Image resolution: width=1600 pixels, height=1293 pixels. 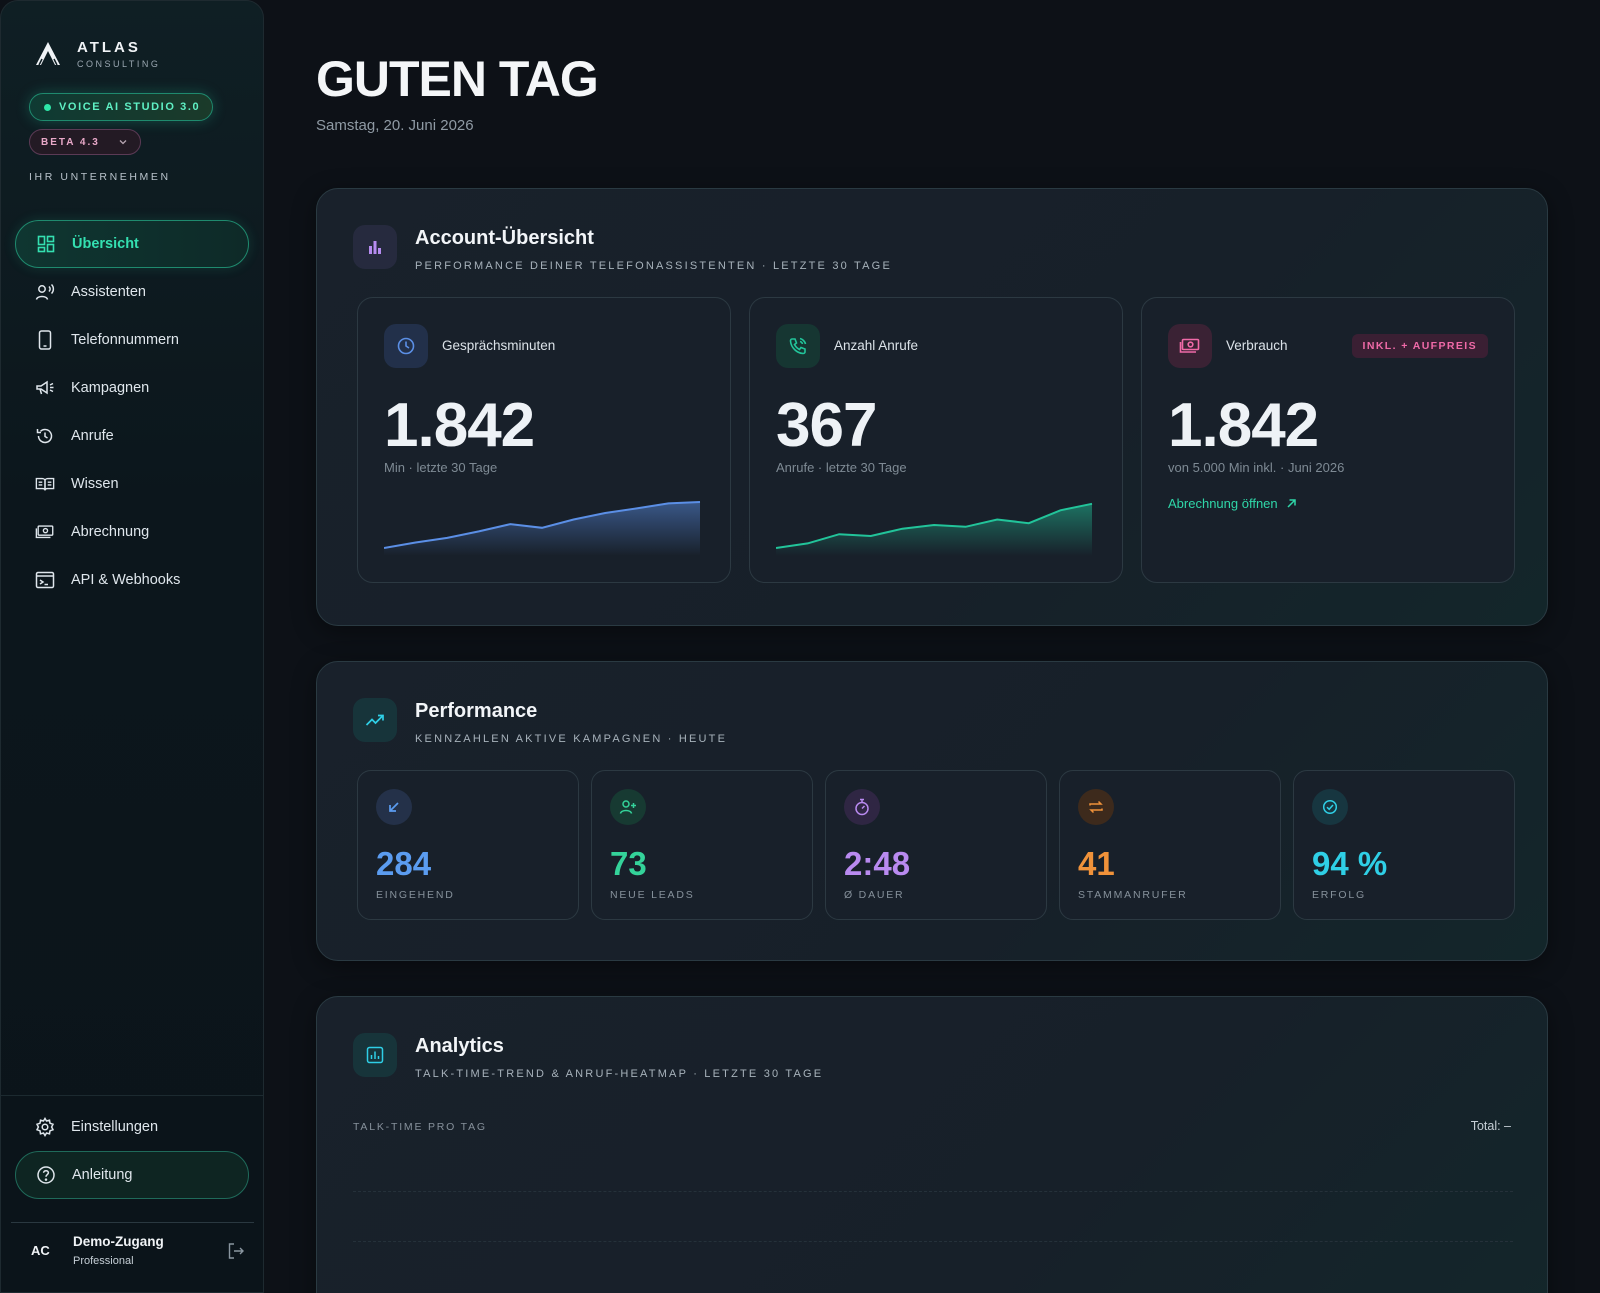 What do you see at coordinates (394, 807) in the screenshot?
I see `arrow-down-left-icon` at bounding box center [394, 807].